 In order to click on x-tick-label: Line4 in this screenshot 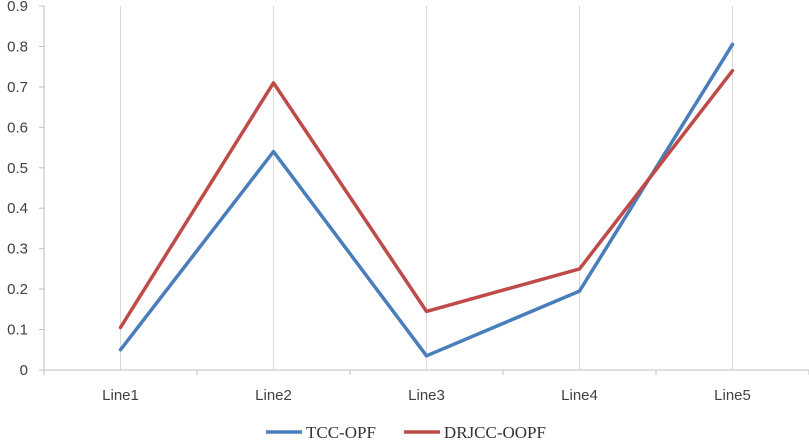, I will do `click(579, 395)`.